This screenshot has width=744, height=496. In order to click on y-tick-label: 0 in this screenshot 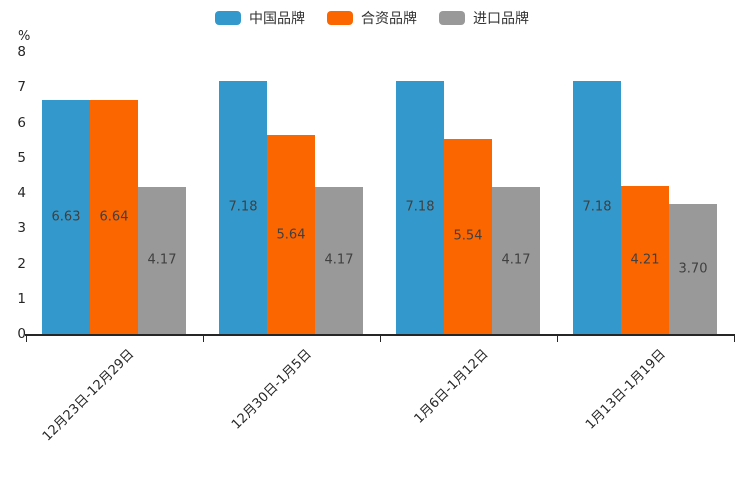, I will do `click(21, 334)`.